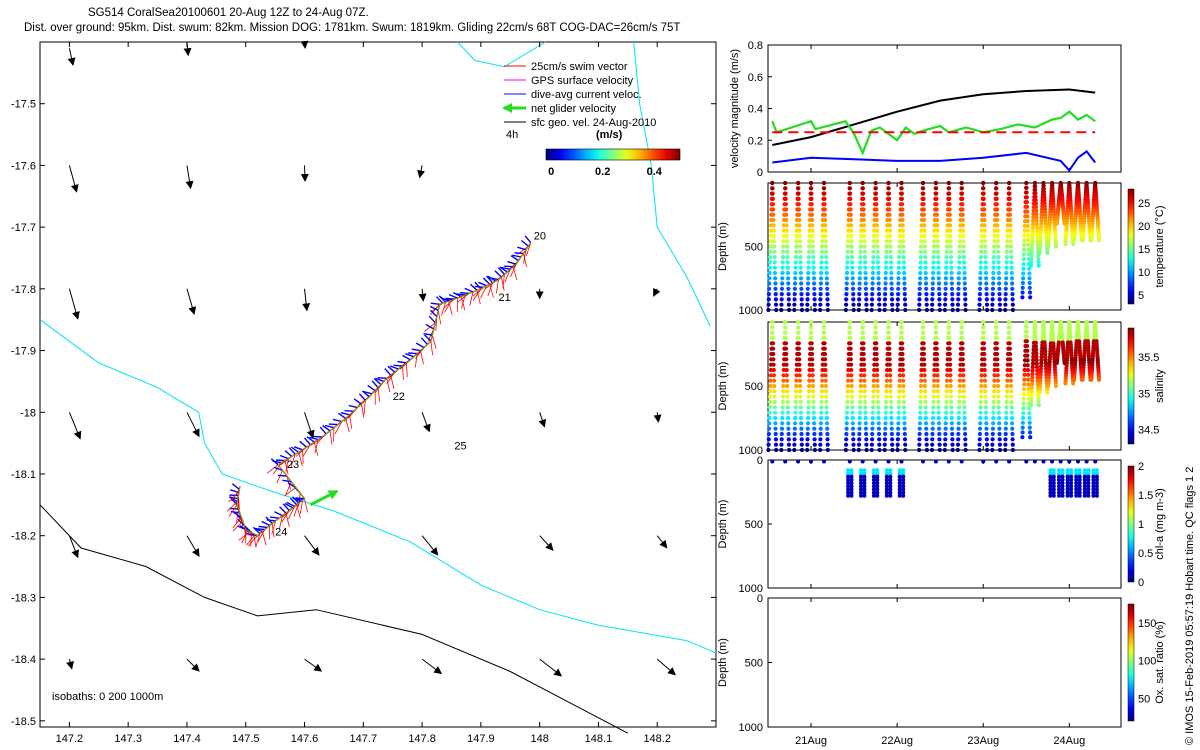 The height and width of the screenshot is (750, 1200). Describe the element at coordinates (551, 172) in the screenshot. I see `colorbar-tick-label: 0` at that location.